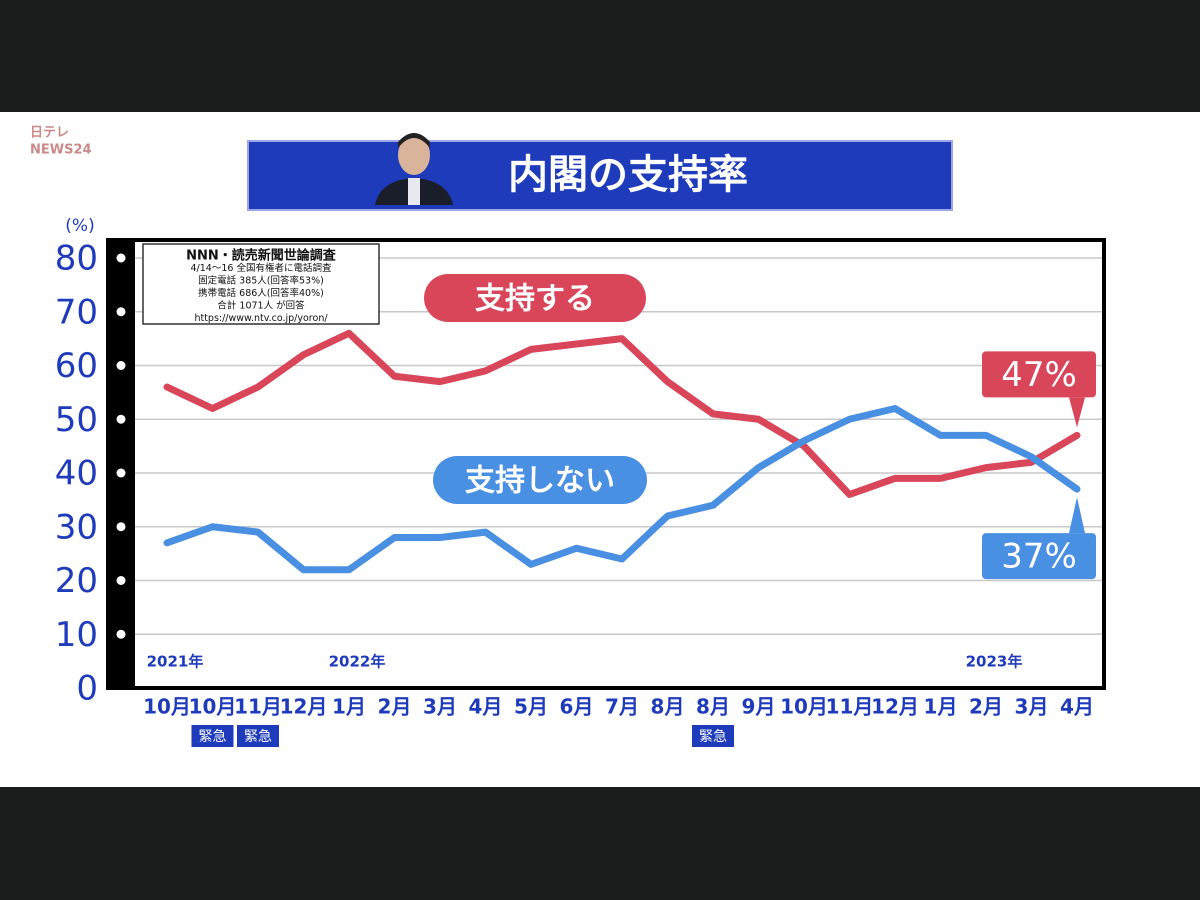 Image resolution: width=1200 pixels, height=900 pixels. Describe the element at coordinates (76, 312) in the screenshot. I see `y-tick-label: 70` at that location.